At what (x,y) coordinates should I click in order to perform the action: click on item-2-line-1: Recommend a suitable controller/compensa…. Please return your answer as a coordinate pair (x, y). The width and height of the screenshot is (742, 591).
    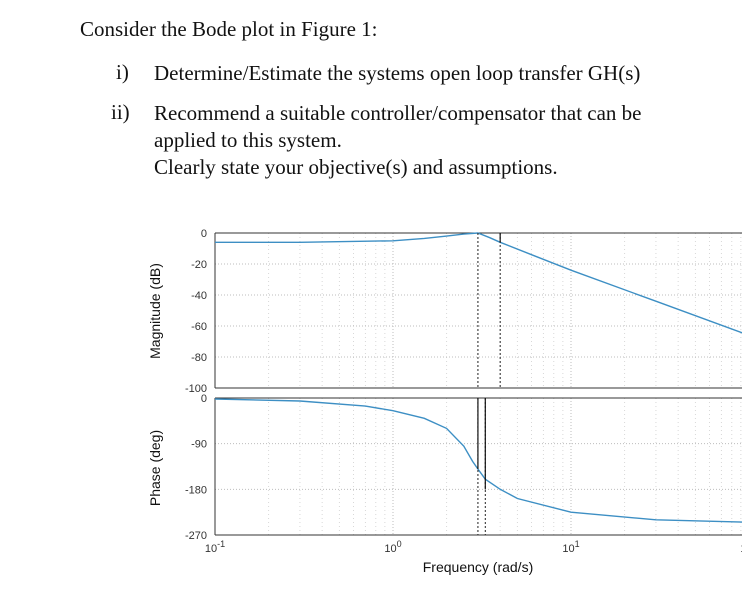
    Looking at the image, I should click on (398, 113).